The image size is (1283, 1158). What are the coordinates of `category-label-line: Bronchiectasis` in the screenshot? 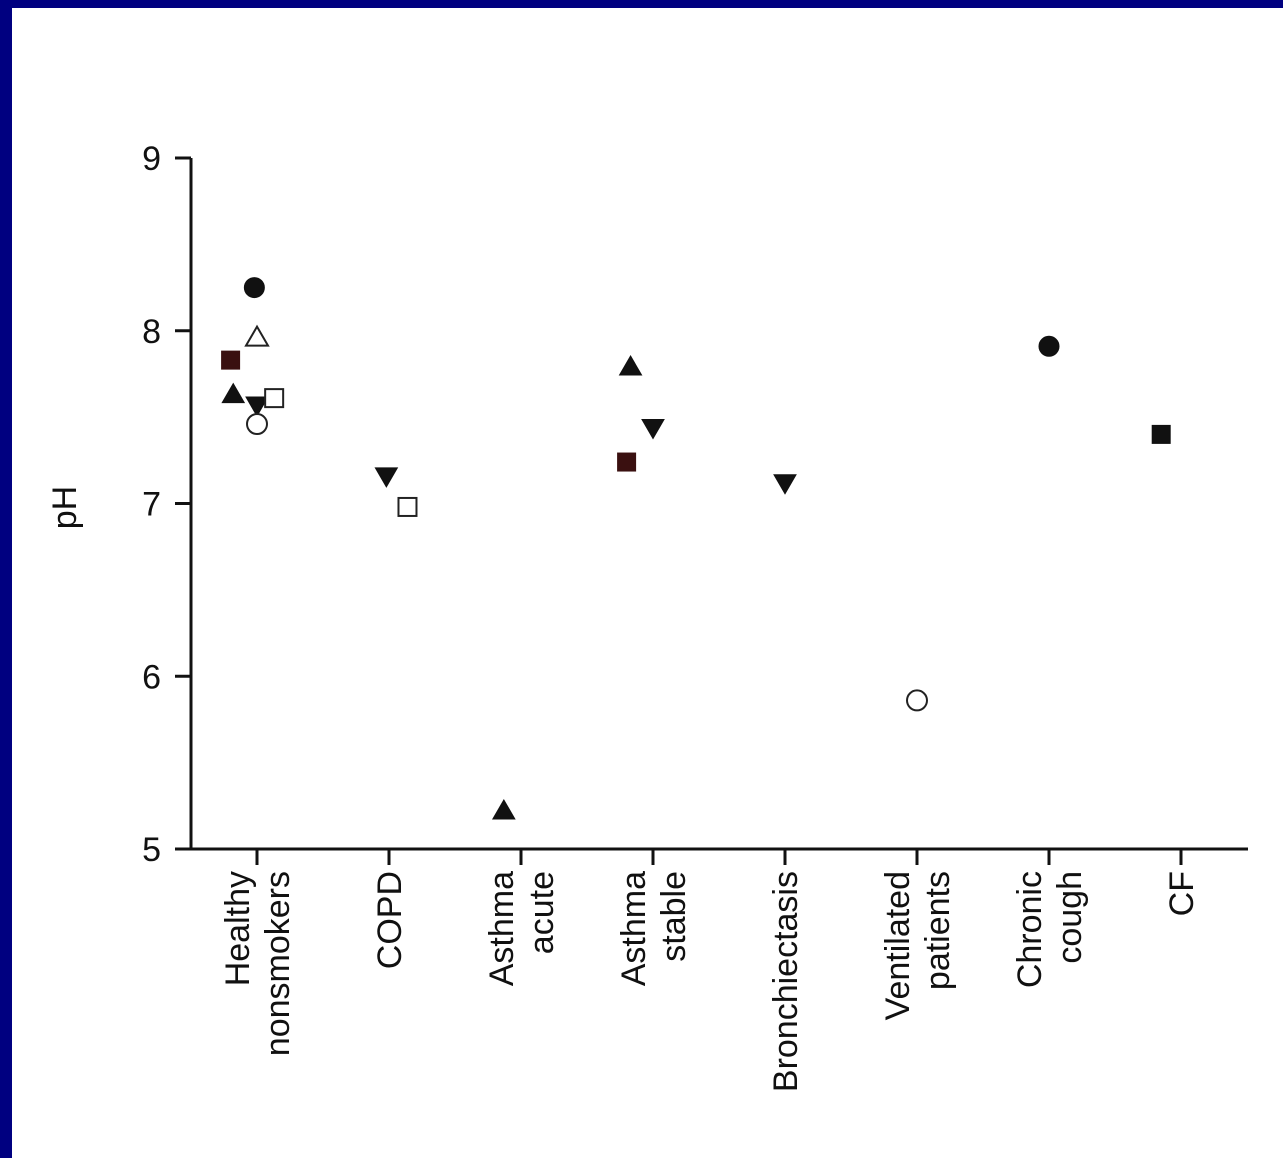 It's located at (786, 981).